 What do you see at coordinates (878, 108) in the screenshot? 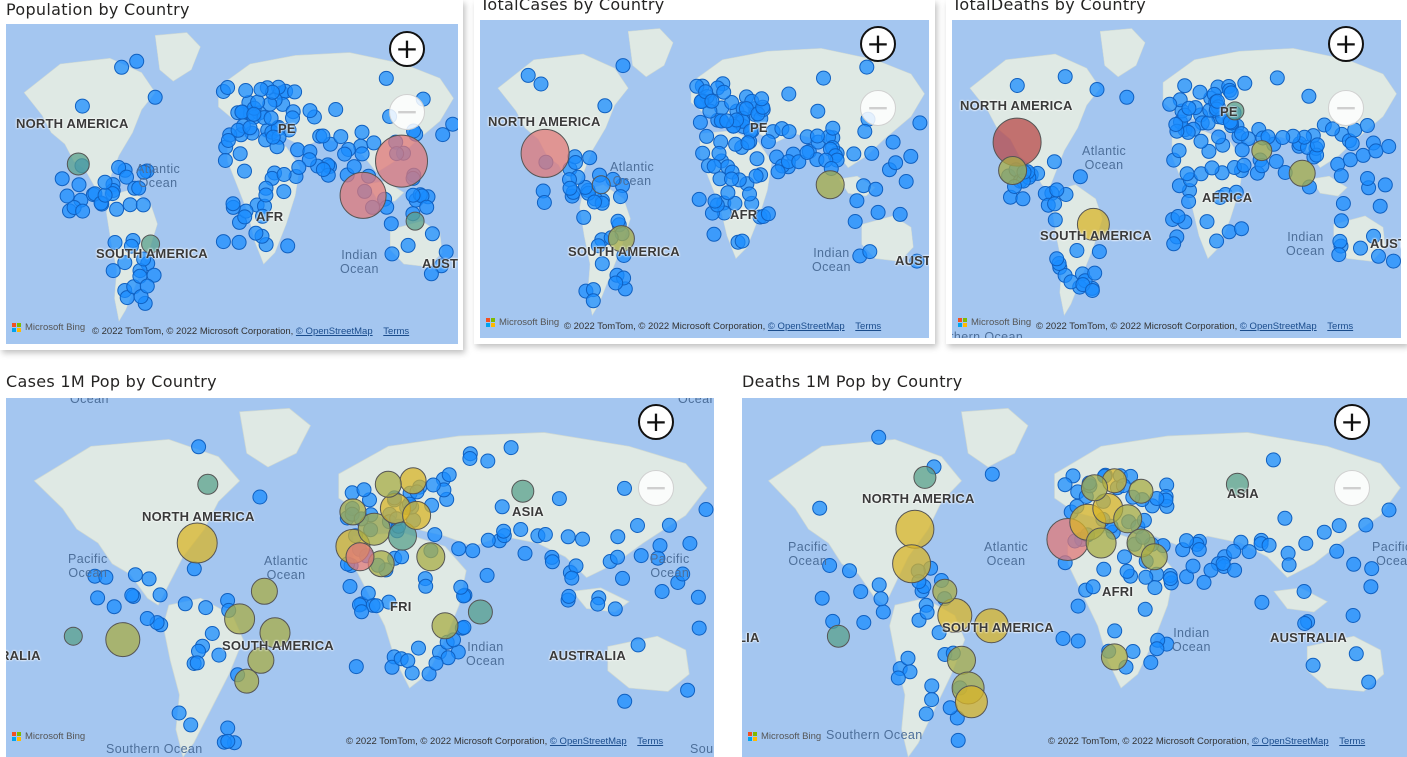
I see `zoom-out-button: −` at bounding box center [878, 108].